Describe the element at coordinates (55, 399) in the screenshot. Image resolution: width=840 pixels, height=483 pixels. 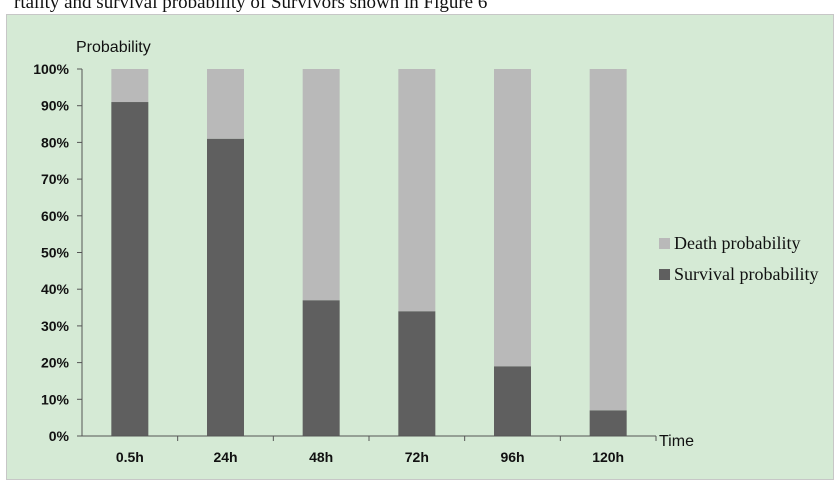
I see `y-tick-label: 10%` at that location.